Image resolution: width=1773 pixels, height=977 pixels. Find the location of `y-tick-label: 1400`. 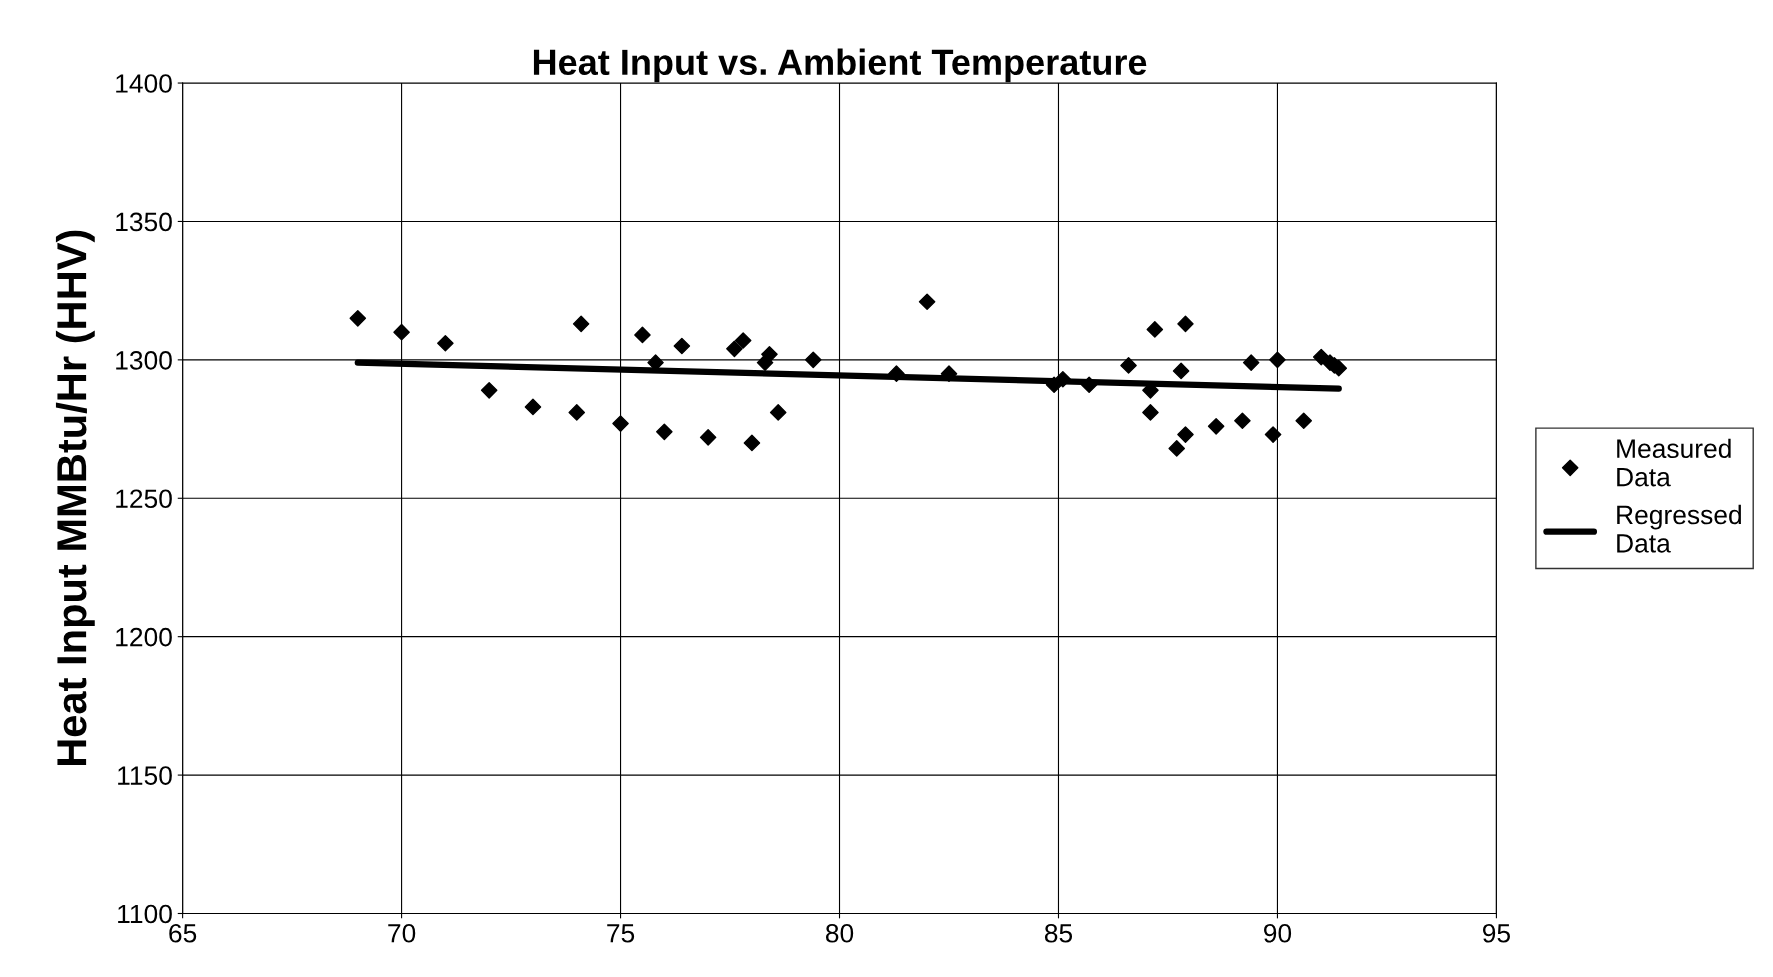

y-tick-label: 1400 is located at coordinates (144, 83).